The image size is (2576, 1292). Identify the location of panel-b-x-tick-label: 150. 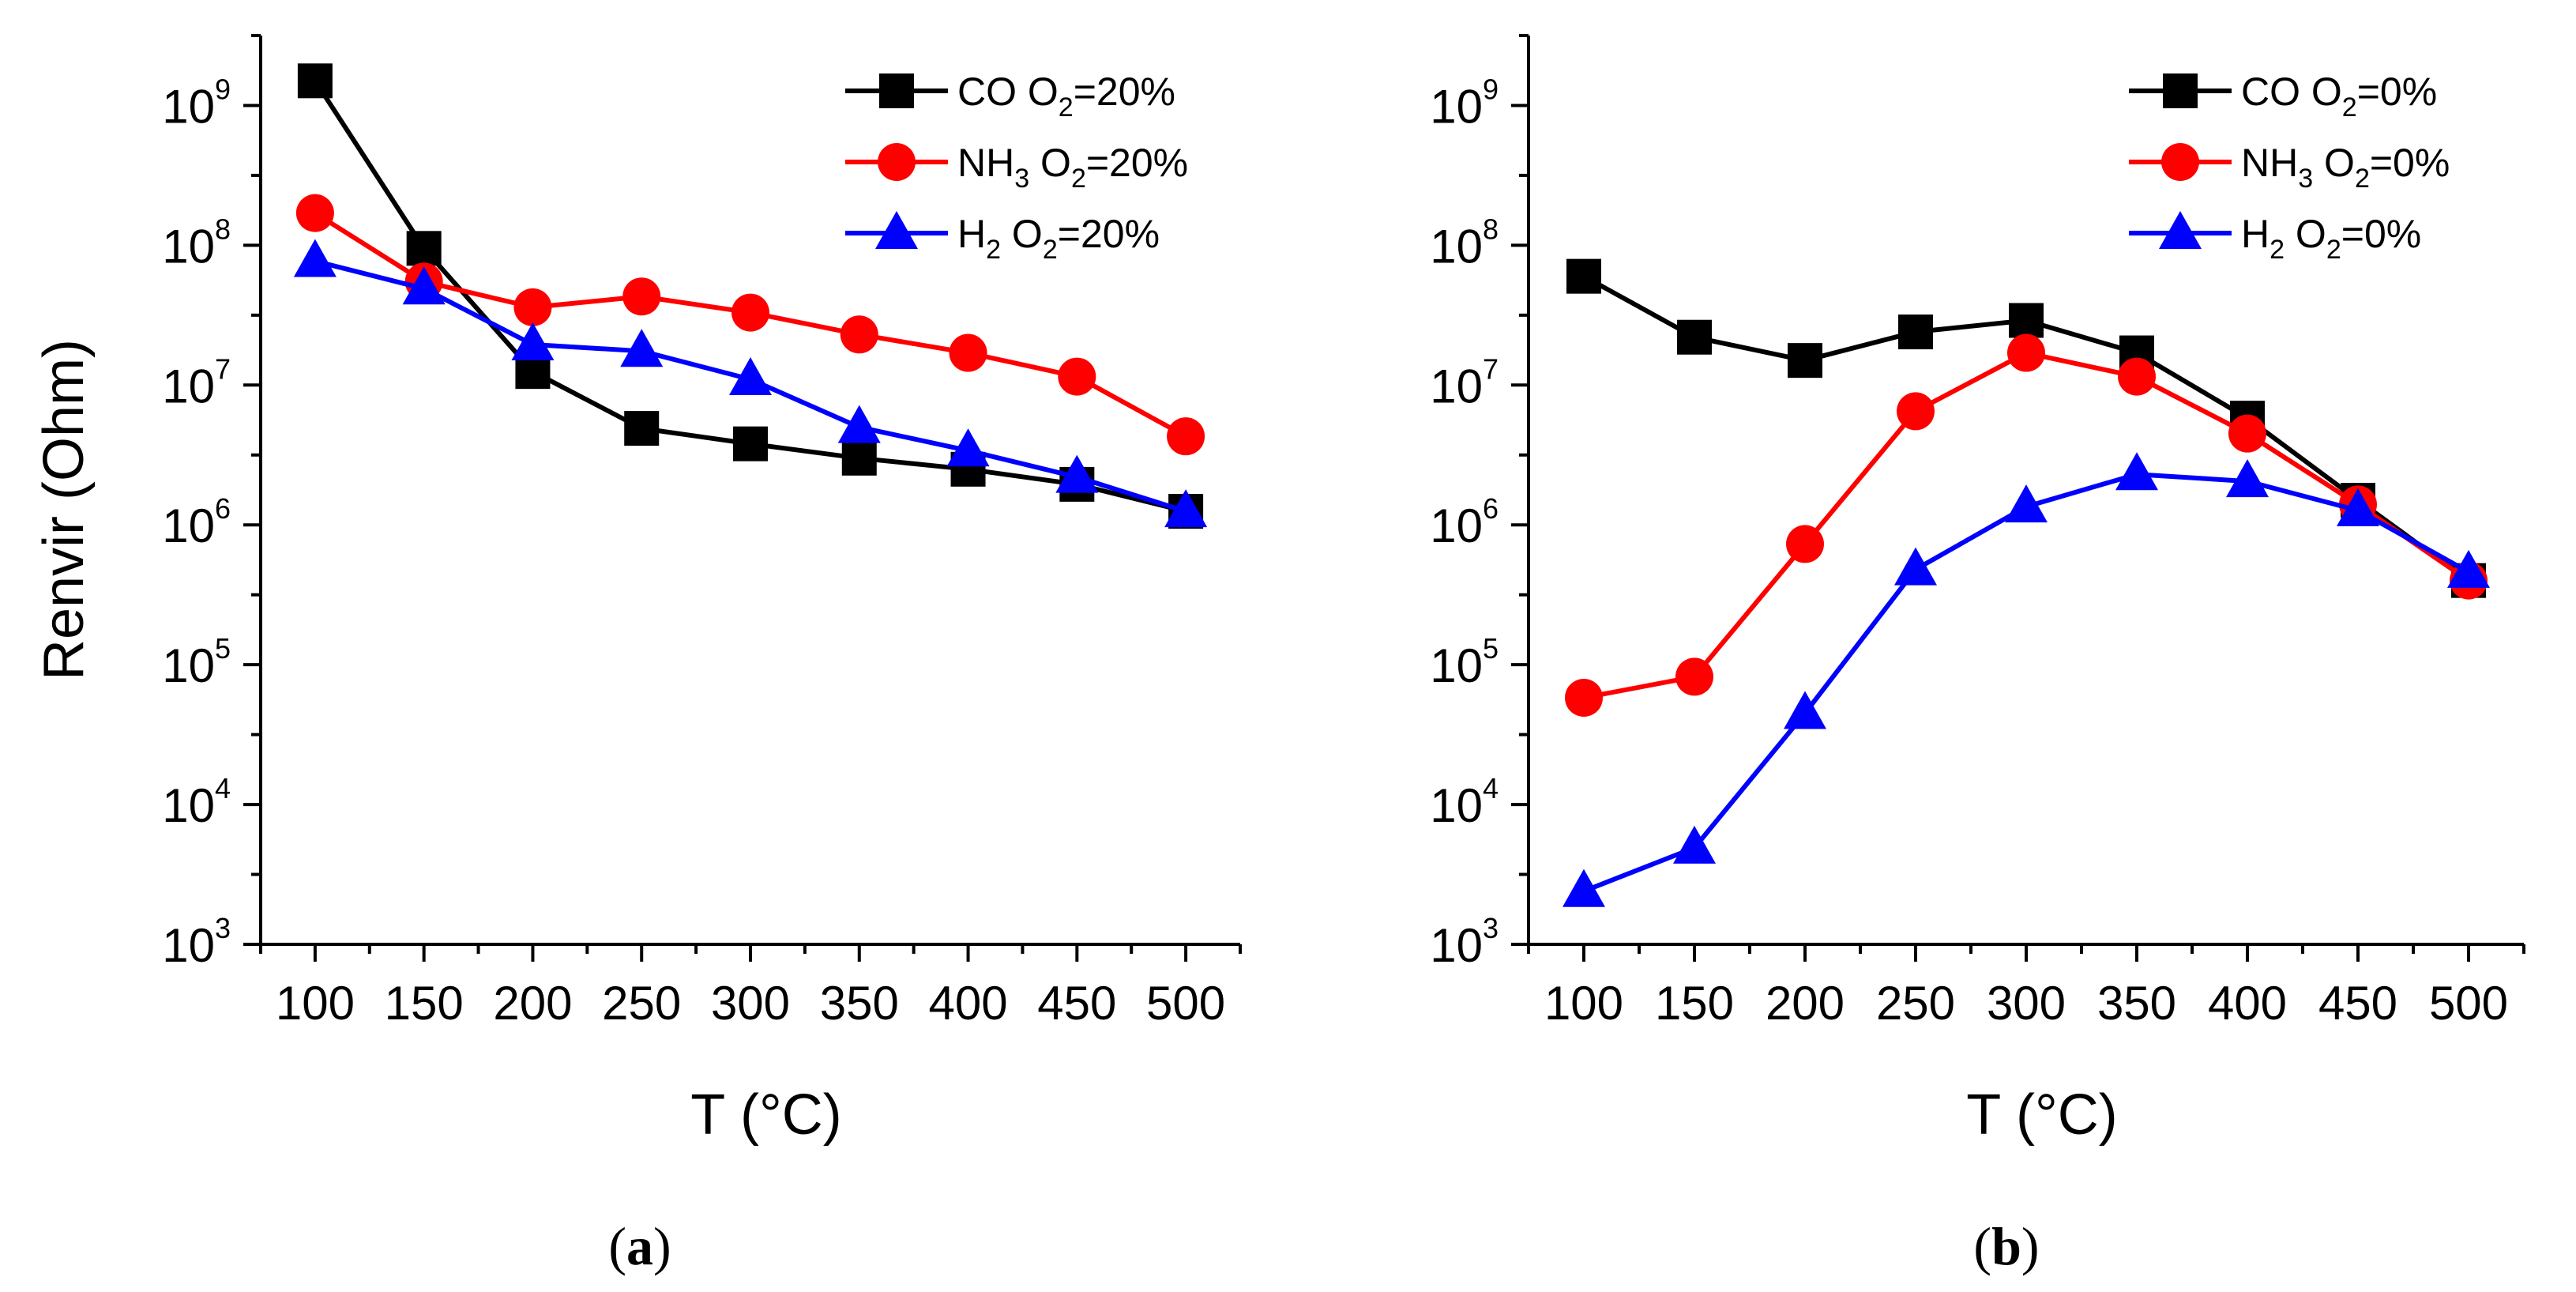
(1695, 1003).